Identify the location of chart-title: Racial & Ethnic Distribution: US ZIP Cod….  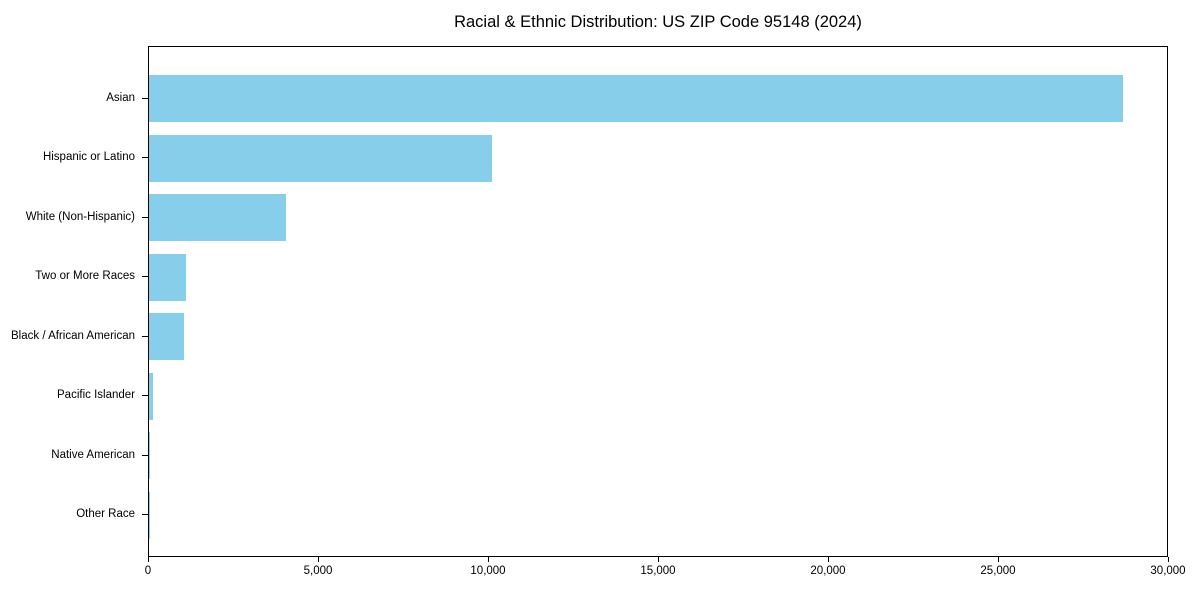
(658, 22).